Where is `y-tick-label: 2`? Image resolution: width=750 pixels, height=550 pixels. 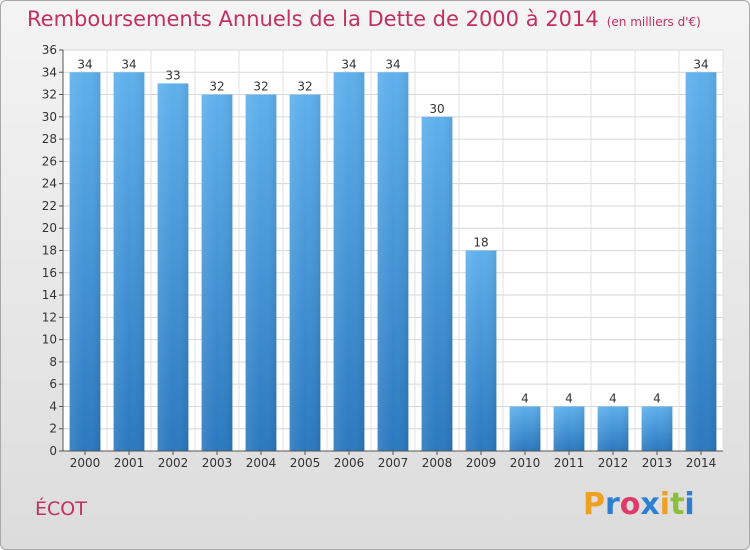 y-tick-label: 2 is located at coordinates (53, 429).